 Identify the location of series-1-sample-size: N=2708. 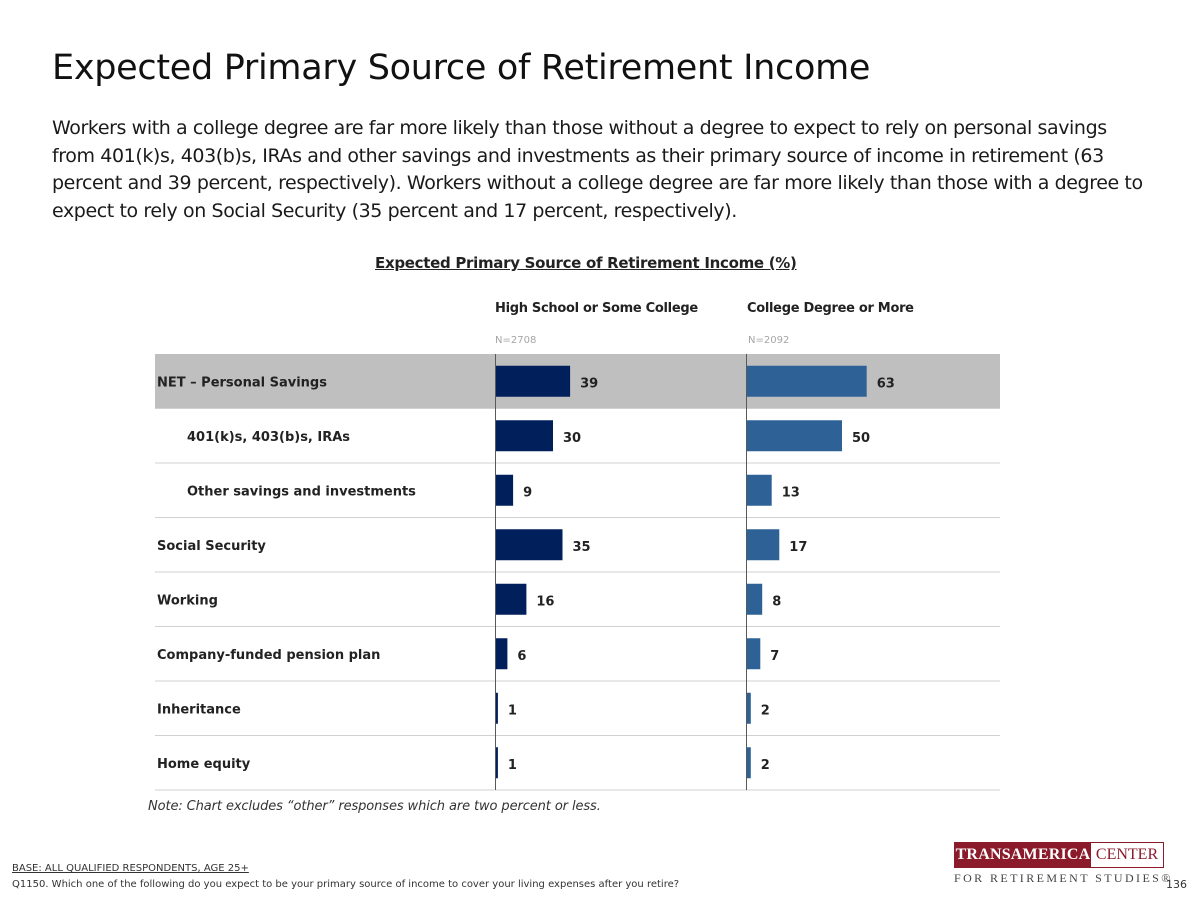
(516, 340).